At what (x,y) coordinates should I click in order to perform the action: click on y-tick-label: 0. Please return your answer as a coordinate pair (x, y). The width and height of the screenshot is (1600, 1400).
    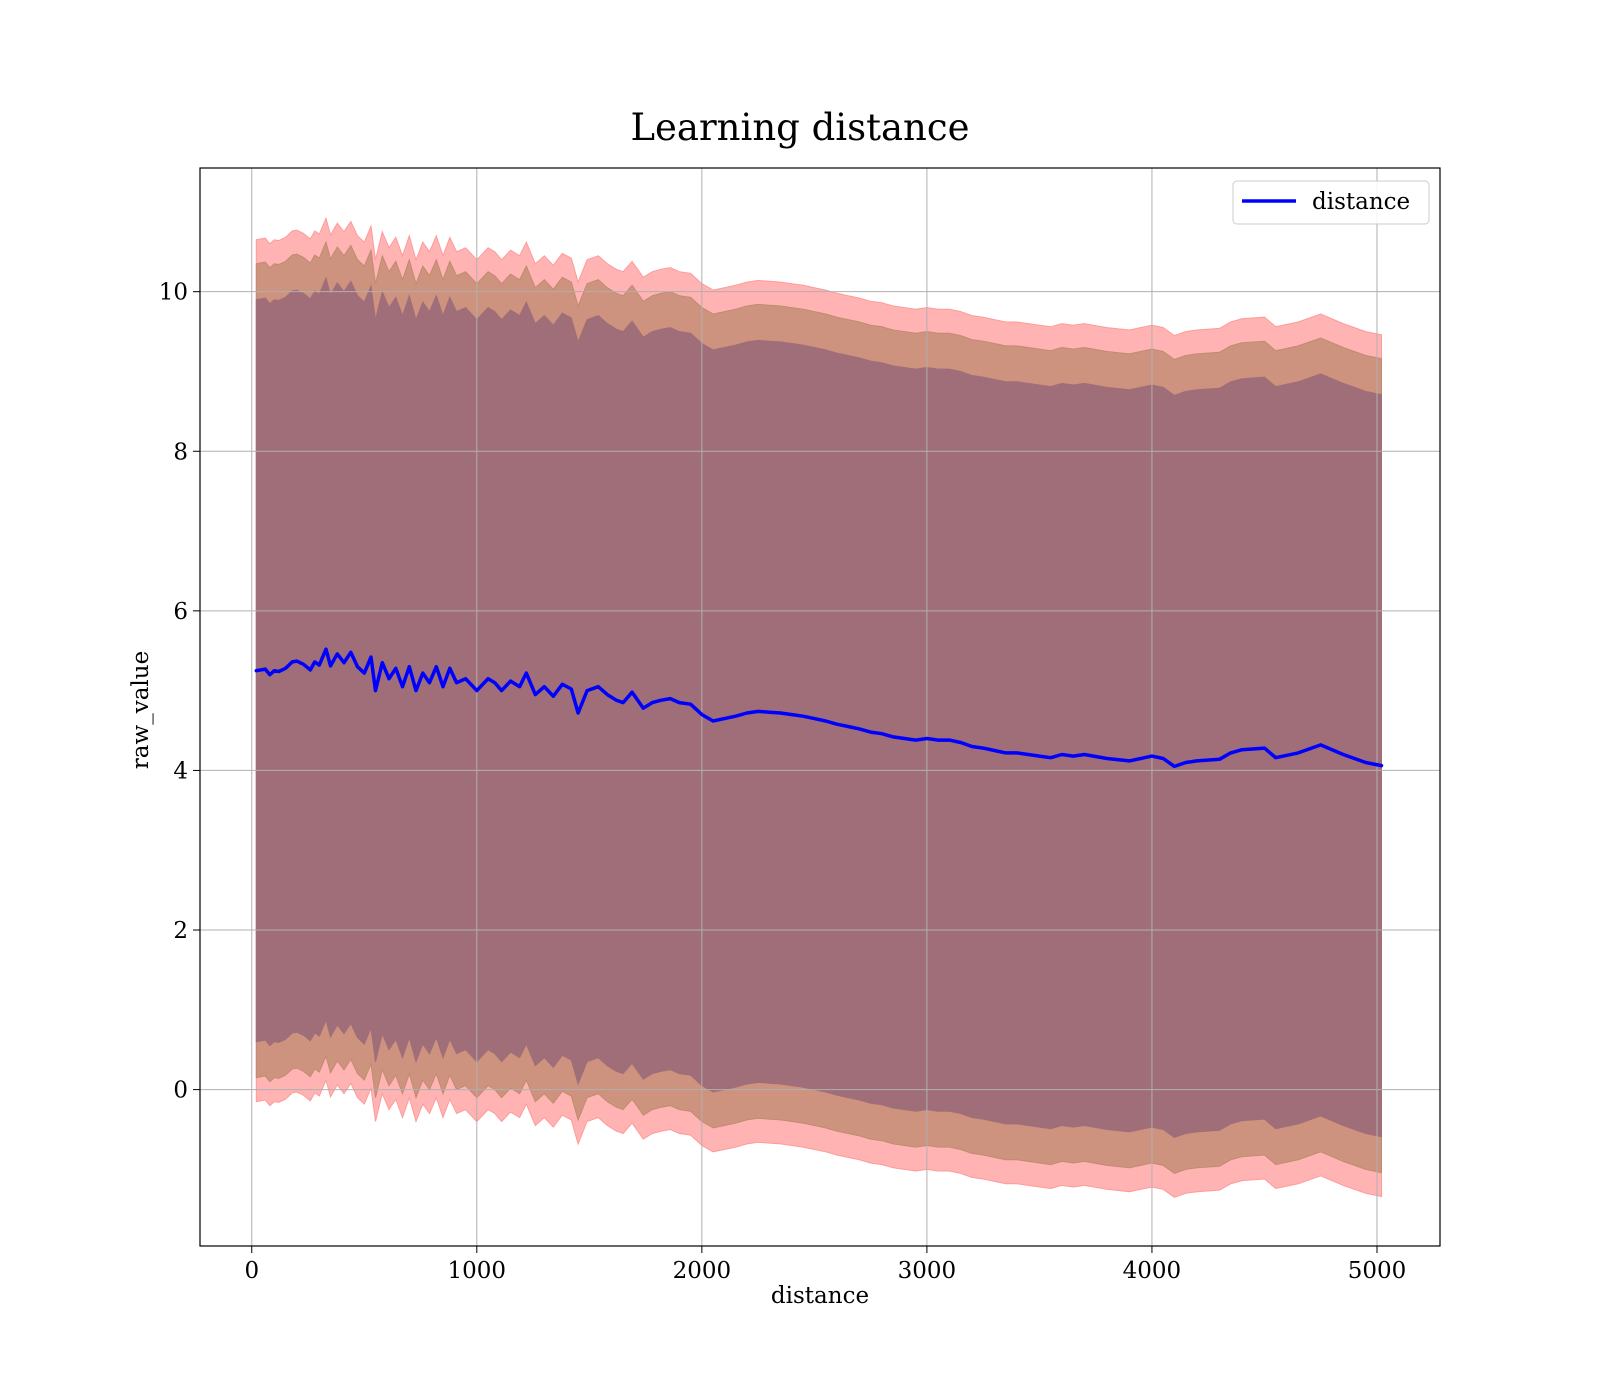
    Looking at the image, I should click on (180, 1091).